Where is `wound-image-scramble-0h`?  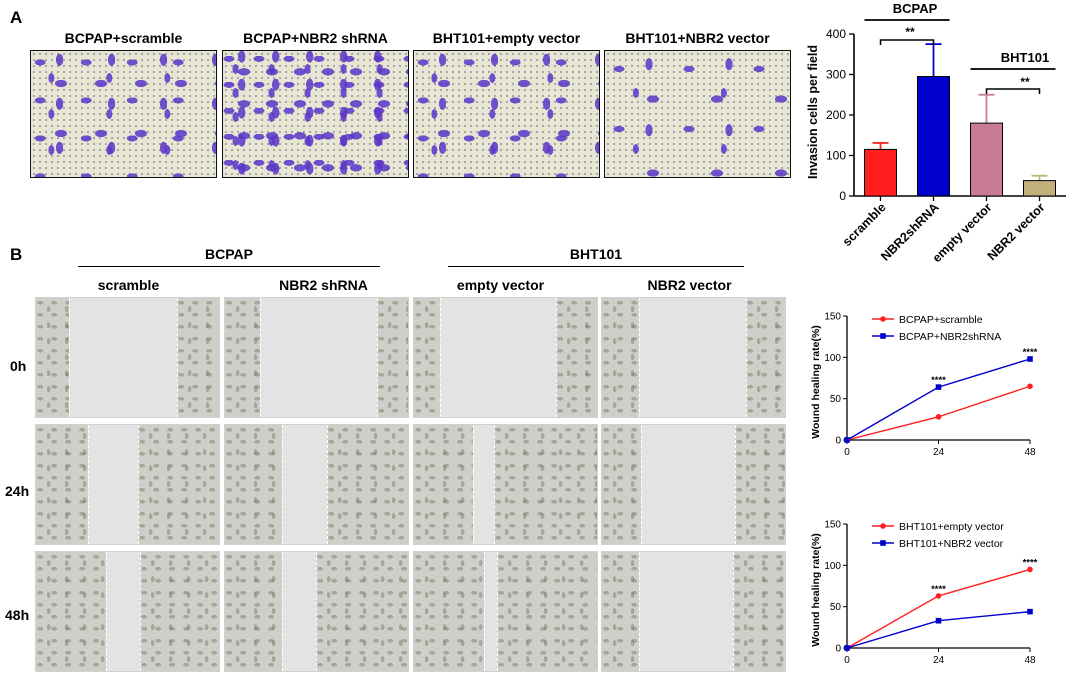
wound-image-scramble-0h is located at coordinates (127, 357).